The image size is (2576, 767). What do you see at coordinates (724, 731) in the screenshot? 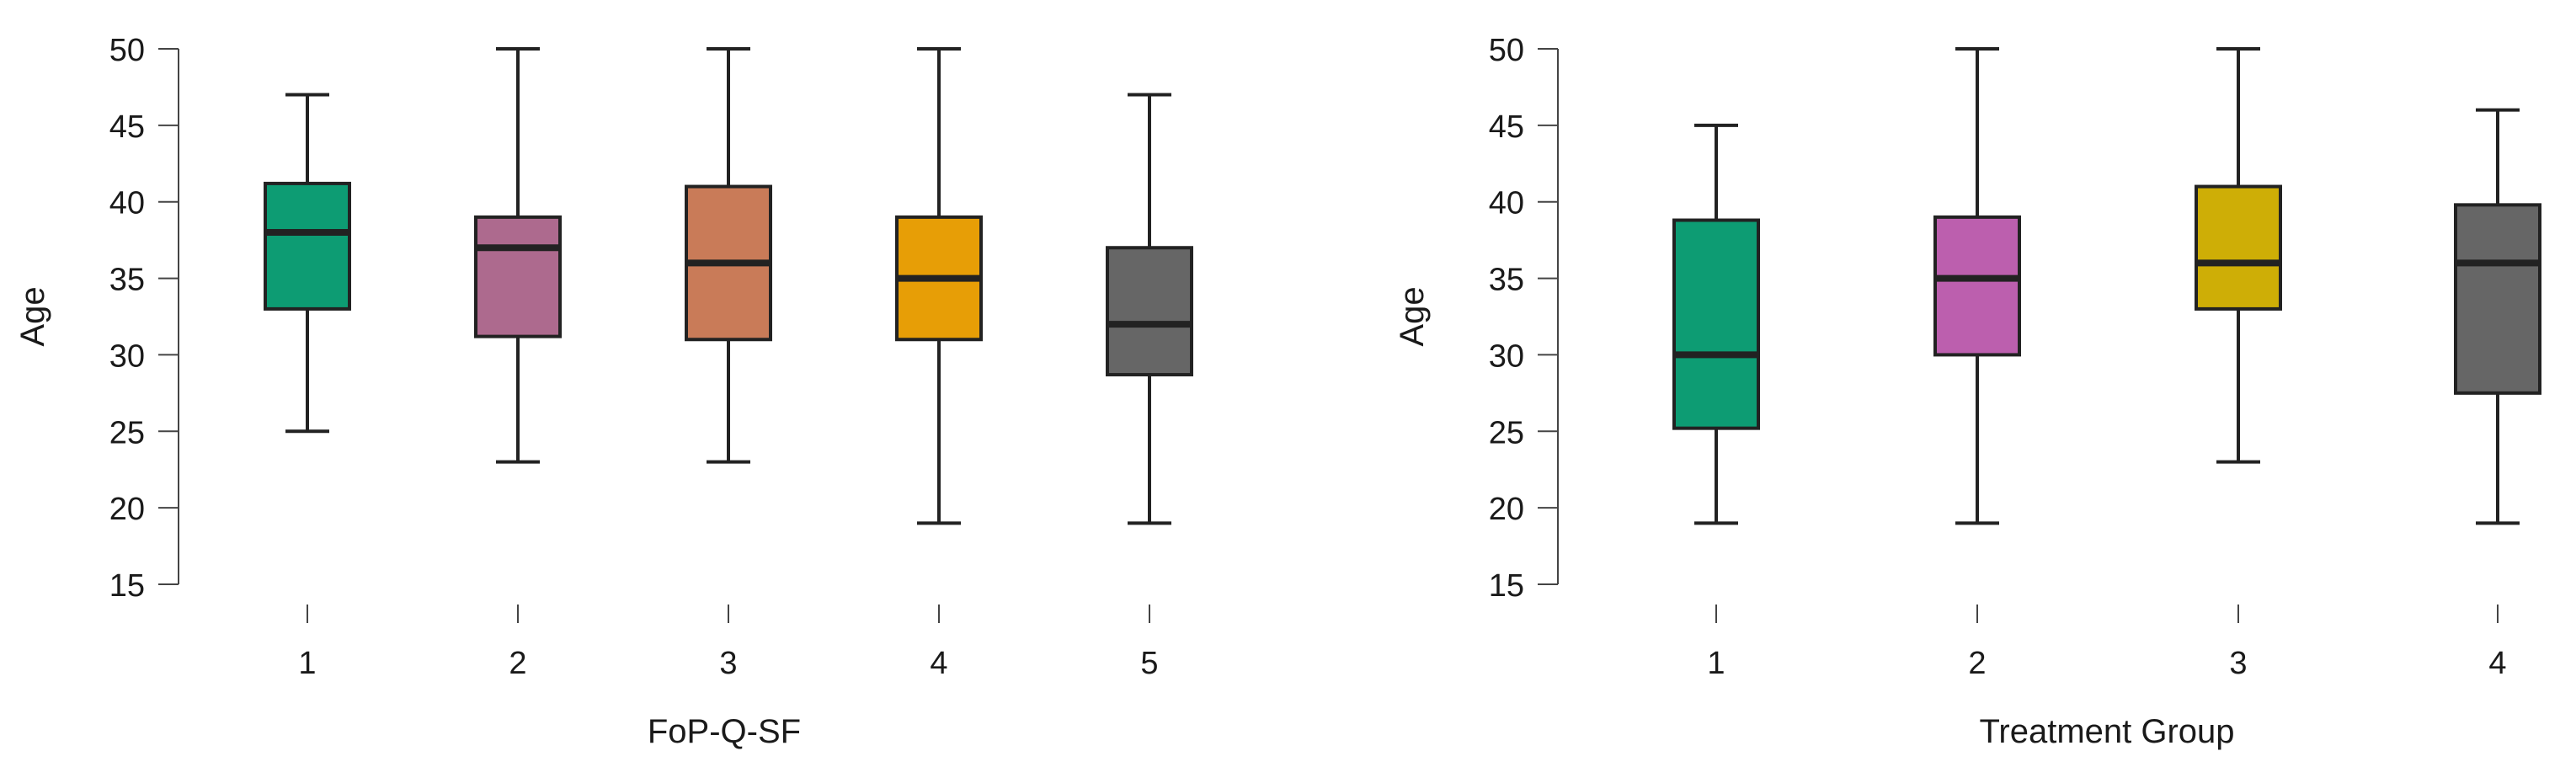
I see `x-axis-title: FoP-Q-SF` at bounding box center [724, 731].